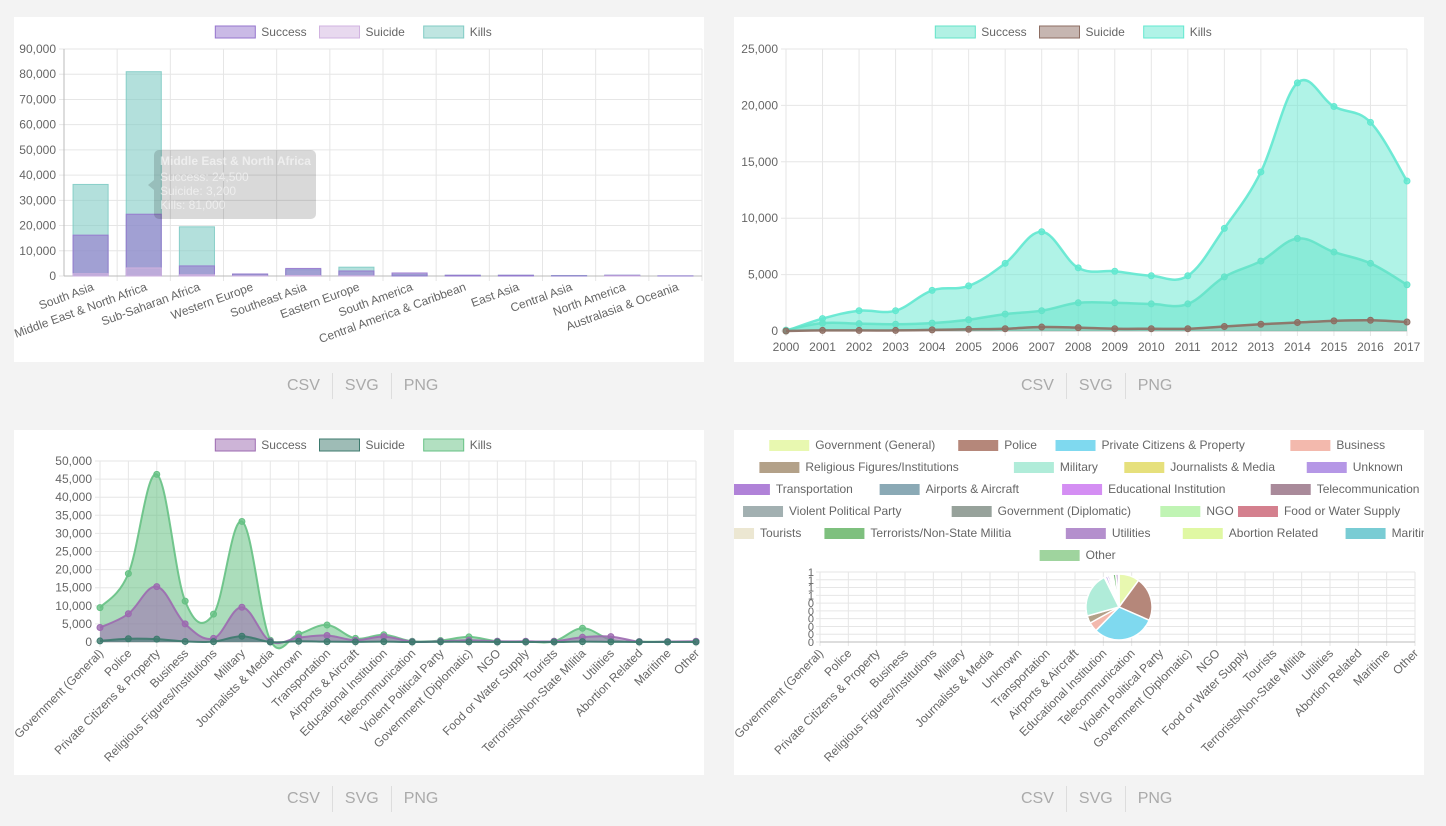  What do you see at coordinates (1166, 489) in the screenshot?
I see `legend-label: Educational Institution` at bounding box center [1166, 489].